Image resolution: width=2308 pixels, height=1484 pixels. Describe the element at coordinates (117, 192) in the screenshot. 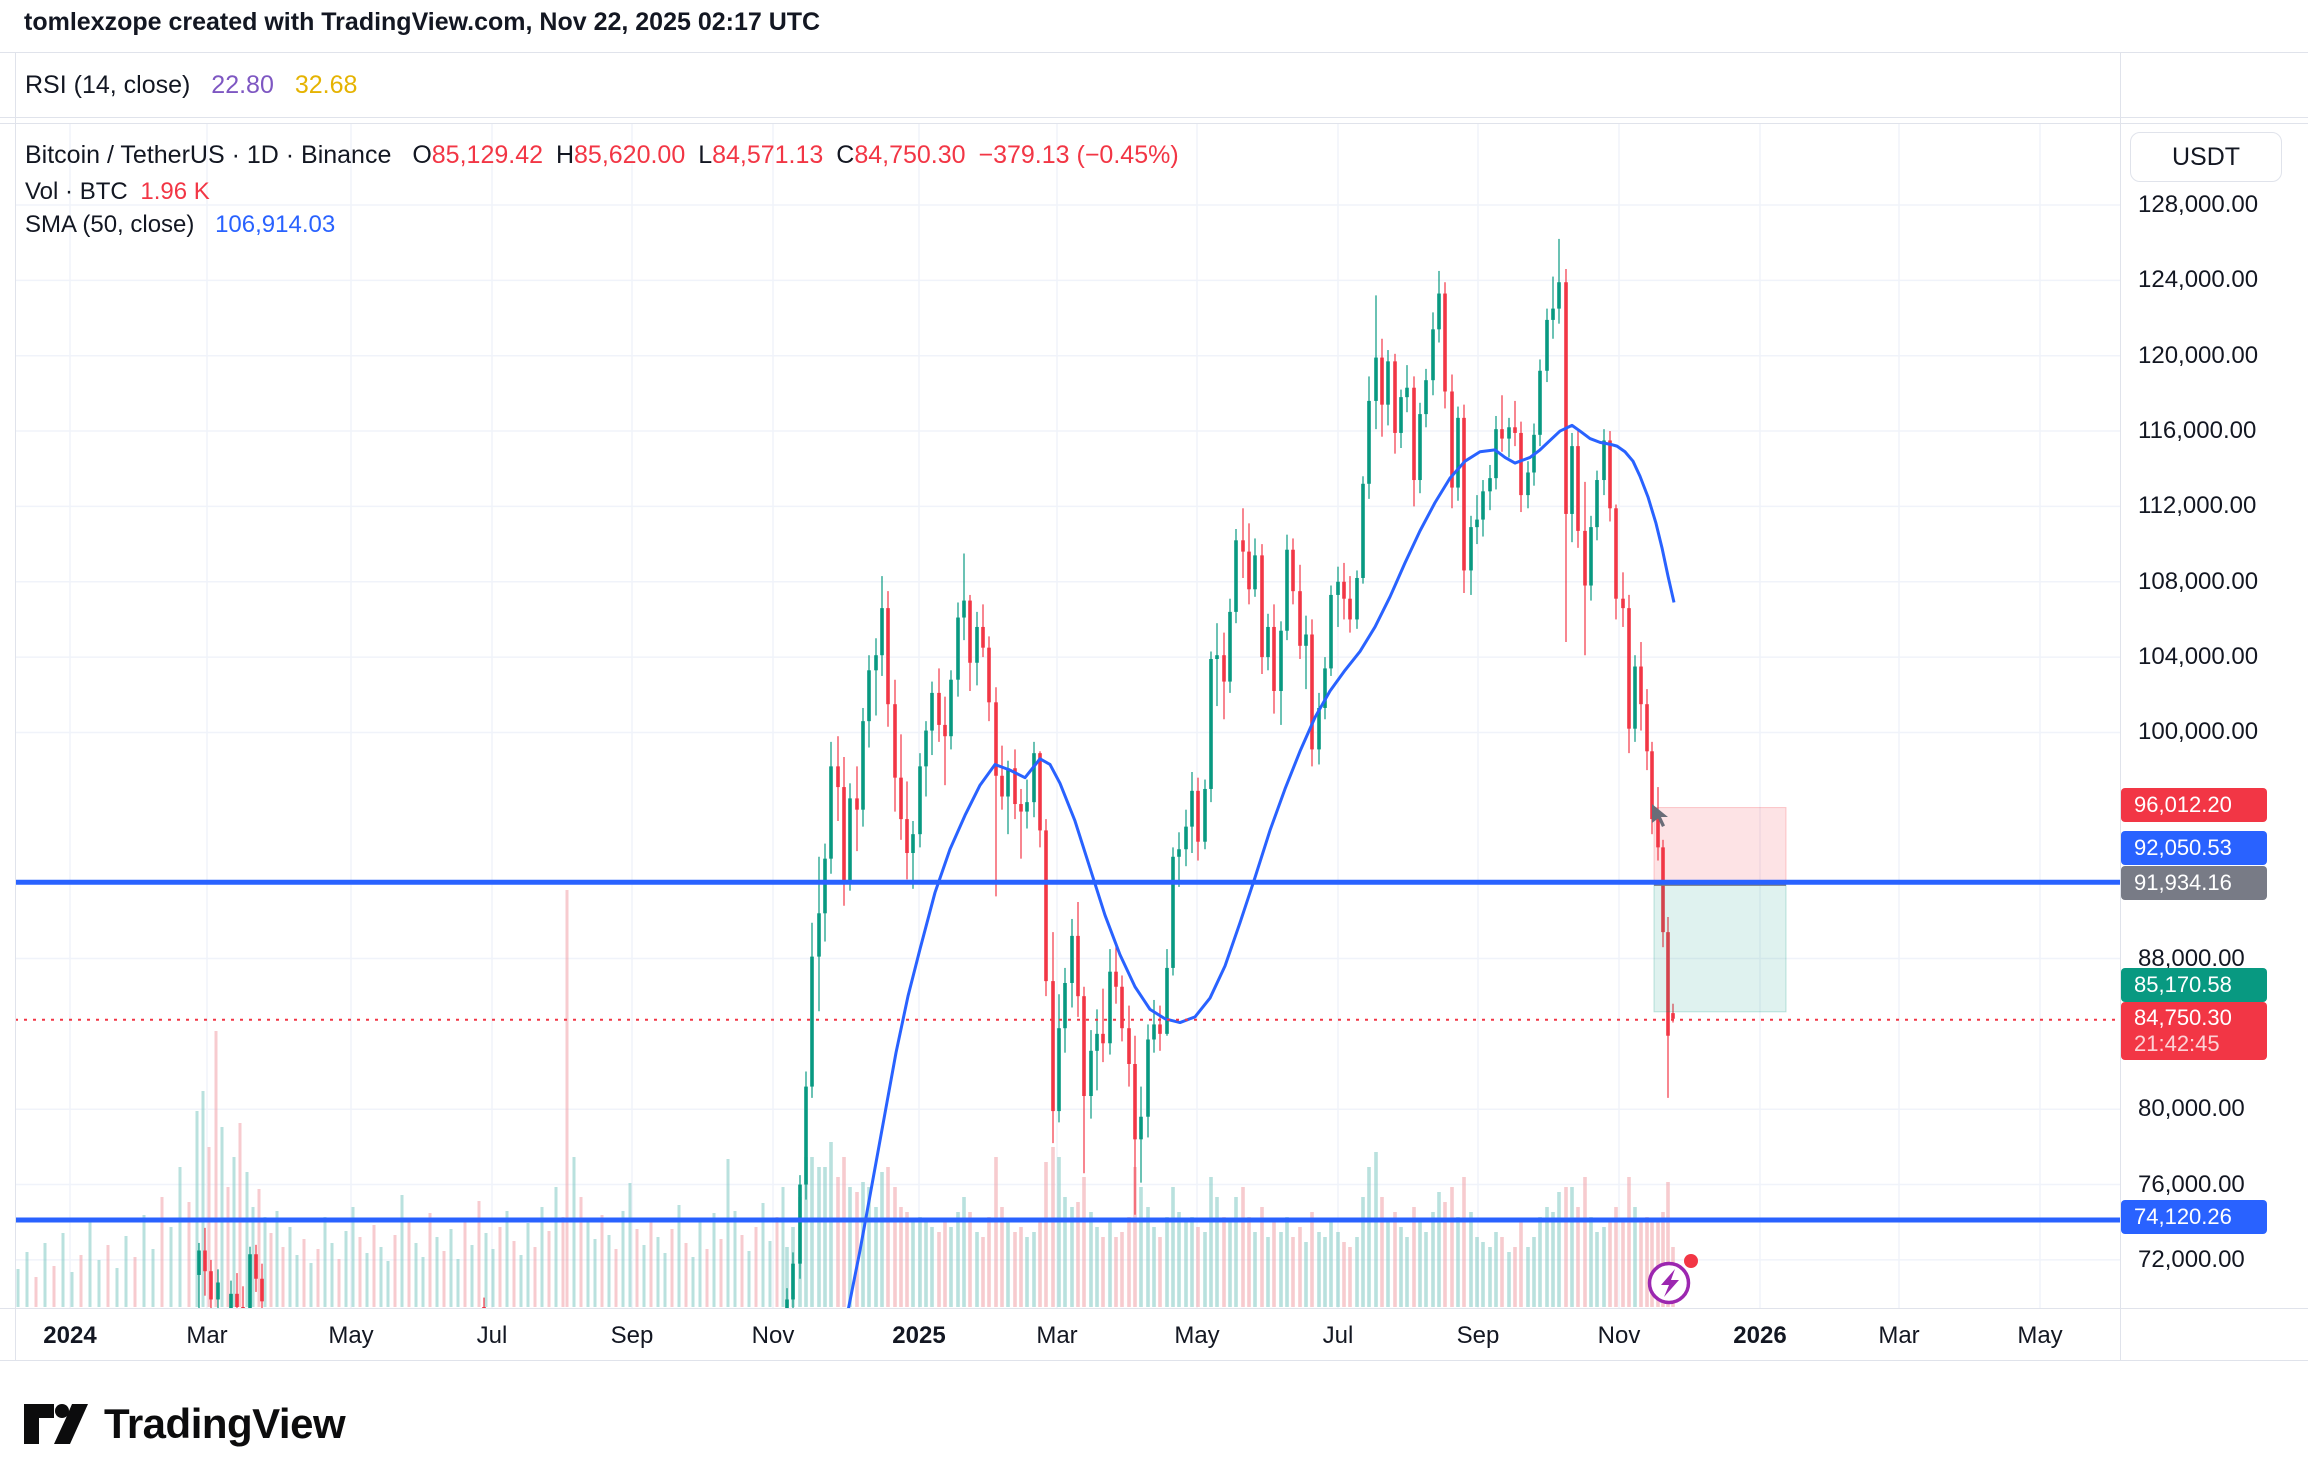

I see `volume-legend: Vol · BTC 1.96 K` at that location.